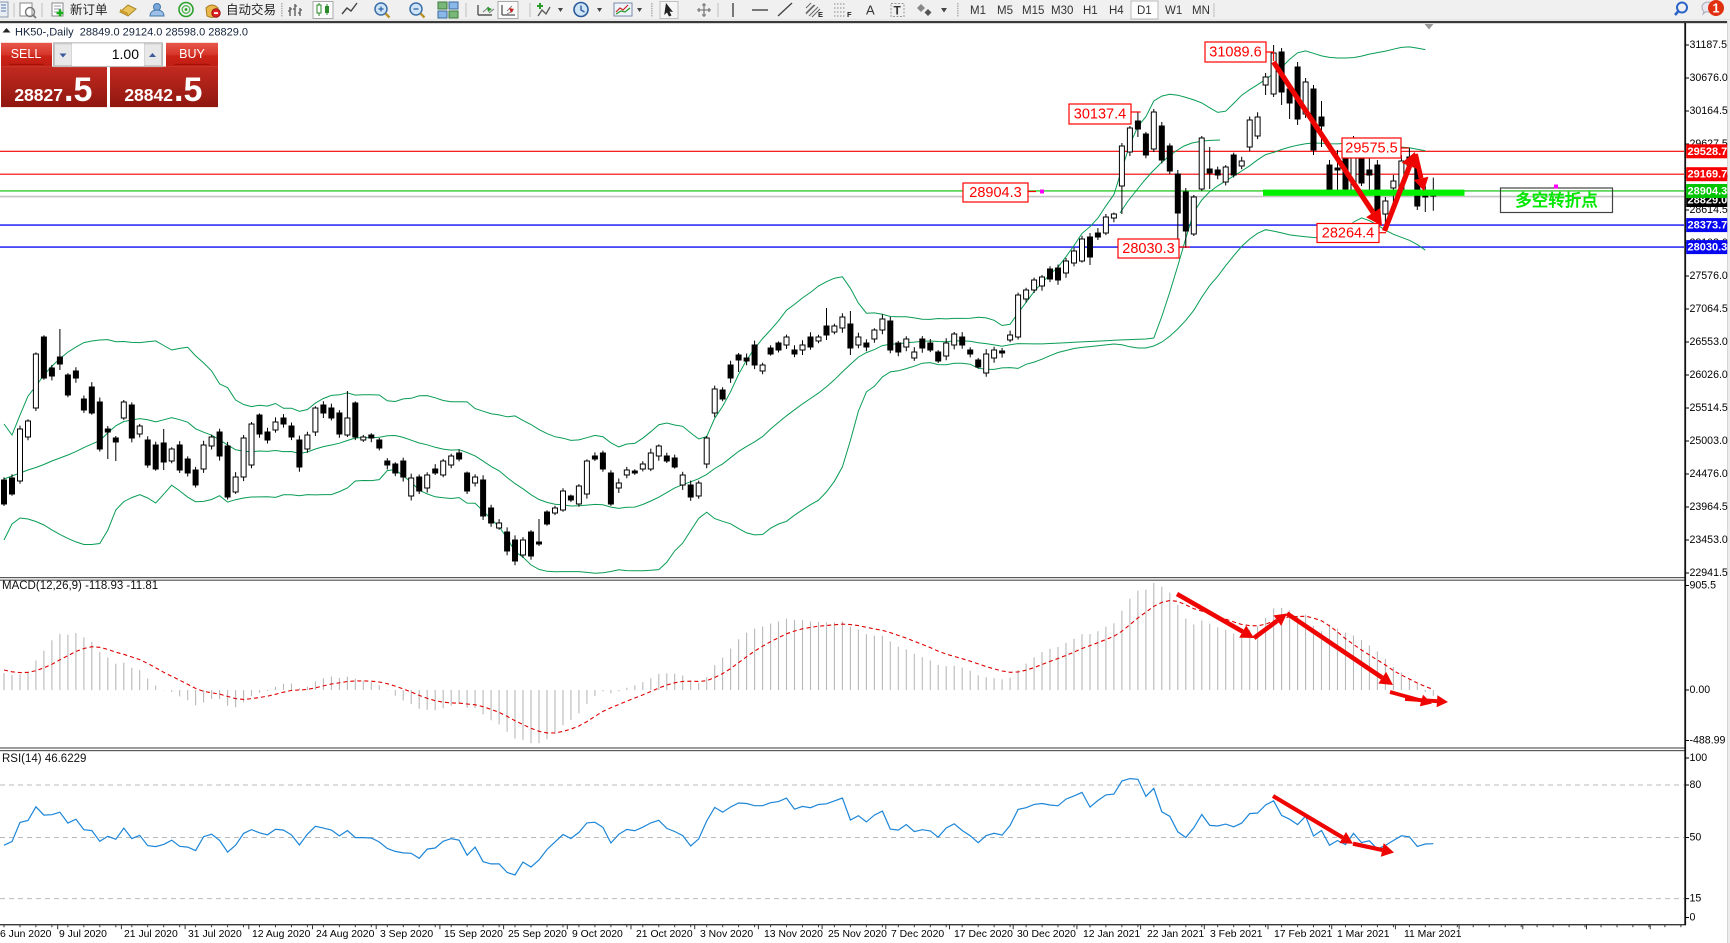 The width and height of the screenshot is (1730, 943). Describe the element at coordinates (857, 934) in the screenshot. I see `svg-text: 25 Nov 2020` at that location.